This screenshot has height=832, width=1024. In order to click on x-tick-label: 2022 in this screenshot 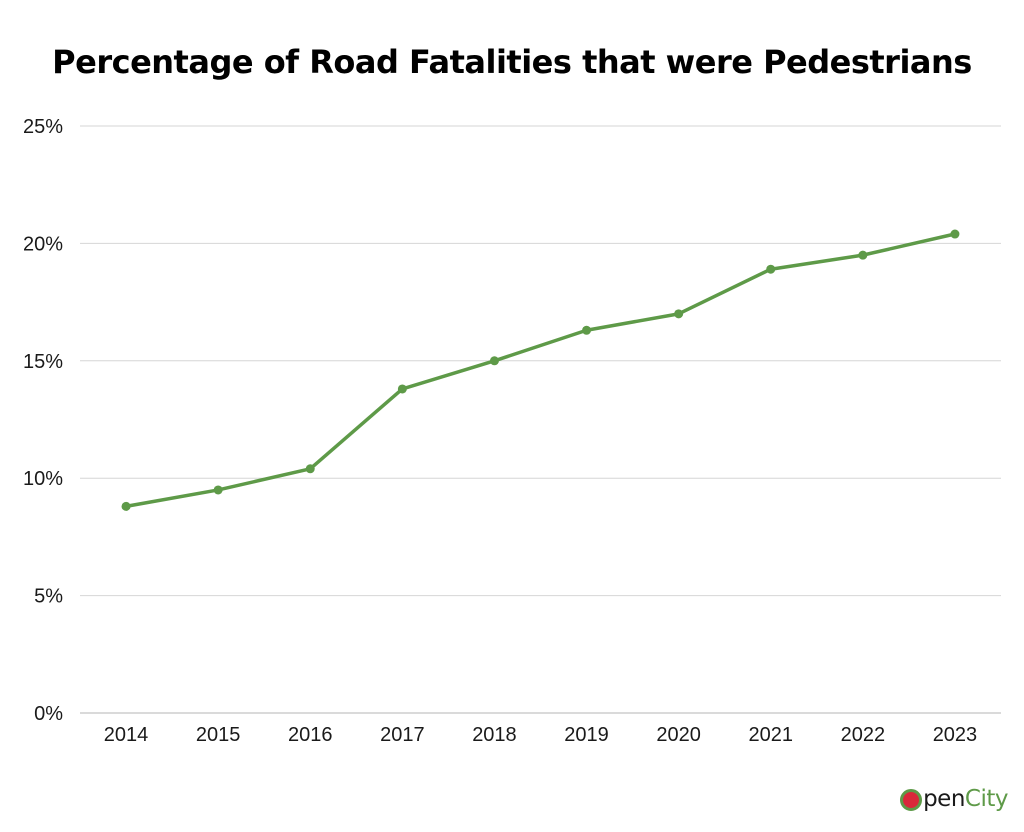, I will do `click(863, 735)`.